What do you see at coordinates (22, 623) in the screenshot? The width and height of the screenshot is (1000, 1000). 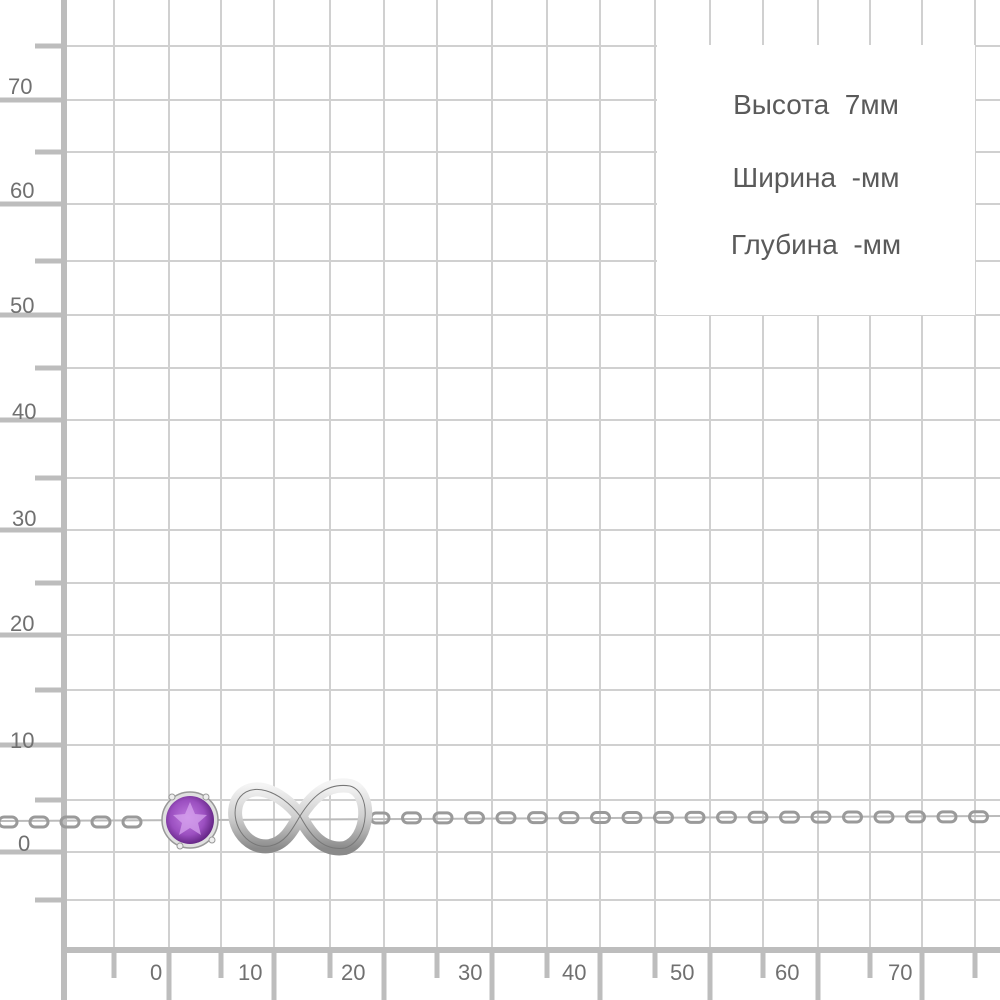 I see `y-tick-label: 20` at bounding box center [22, 623].